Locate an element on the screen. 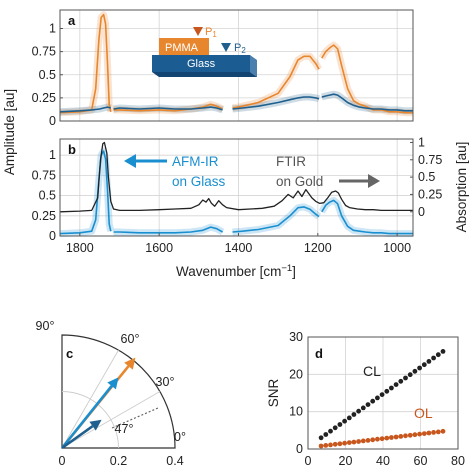 This screenshot has width=474, height=474. legend-ol-label: OL is located at coordinates (423, 413).